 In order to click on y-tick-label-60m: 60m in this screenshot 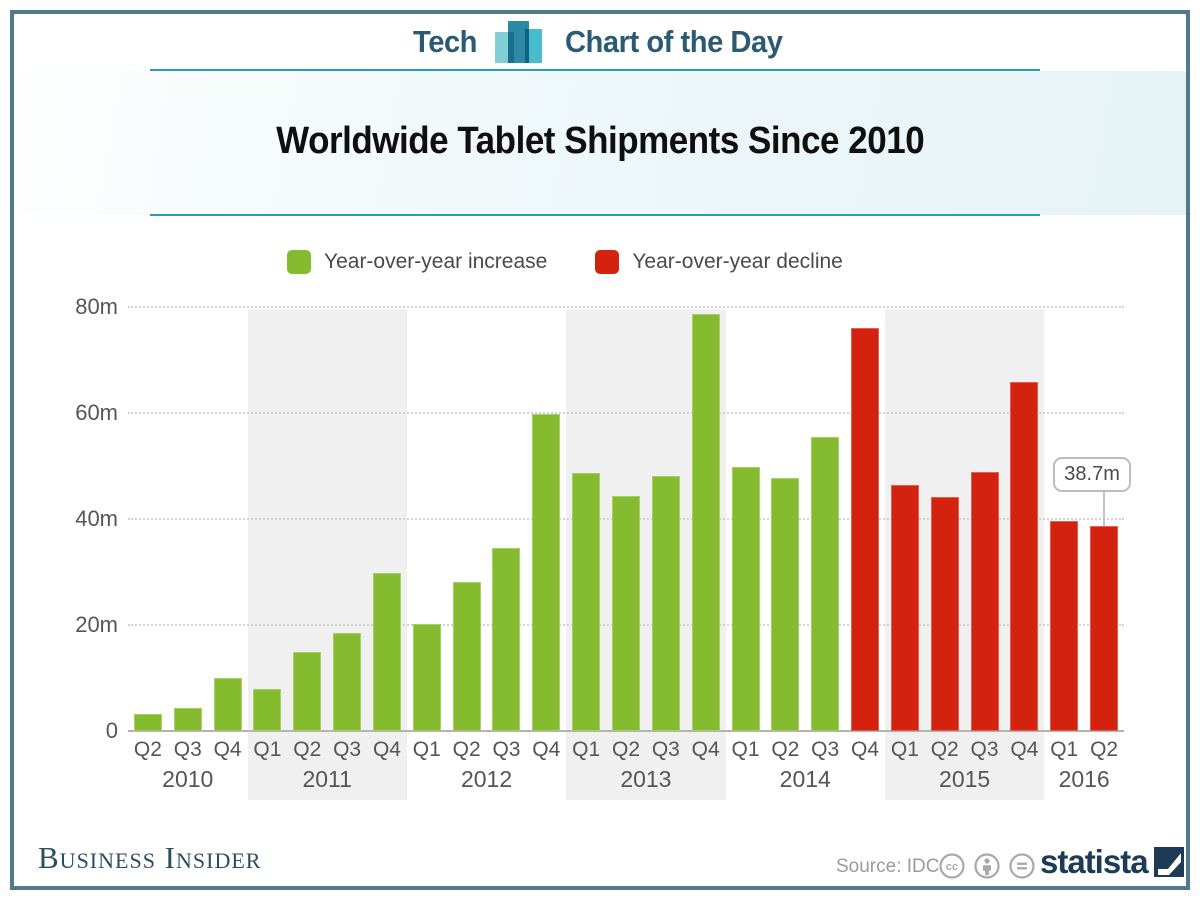, I will do `click(96, 412)`.